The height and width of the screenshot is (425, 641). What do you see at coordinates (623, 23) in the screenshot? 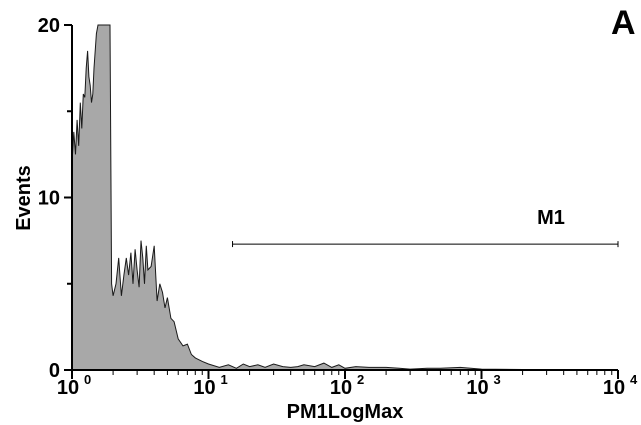
I see `panel-letter: A` at bounding box center [623, 23].